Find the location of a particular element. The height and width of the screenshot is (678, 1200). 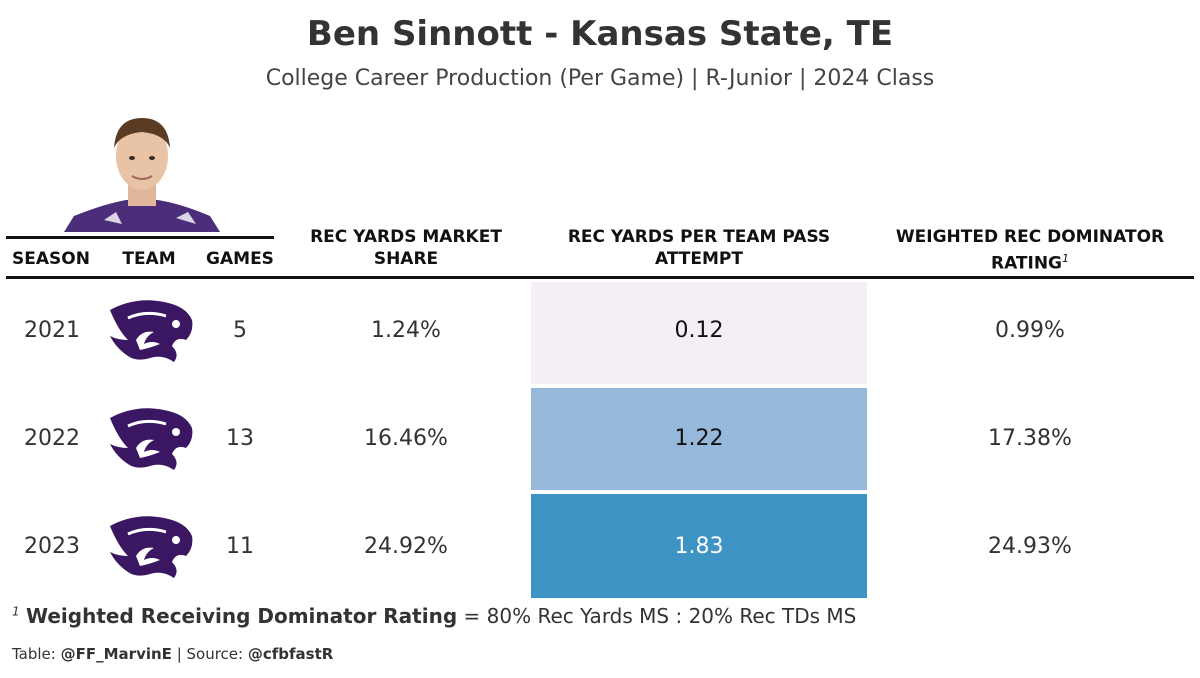

header-per-attempt-line1: REC YARDS PER TEAM PASS is located at coordinates (699, 237).